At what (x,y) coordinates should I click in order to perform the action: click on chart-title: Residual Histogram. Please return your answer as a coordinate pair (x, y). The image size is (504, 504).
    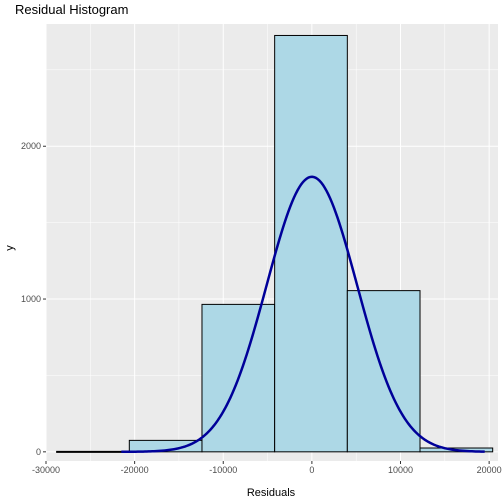
    Looking at the image, I should click on (71, 9).